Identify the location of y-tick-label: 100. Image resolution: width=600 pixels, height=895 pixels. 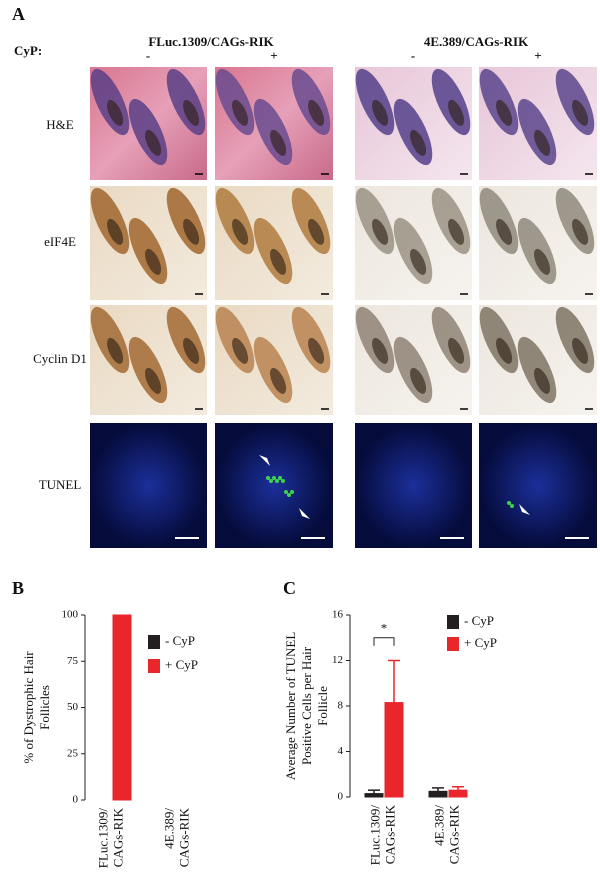
(70, 615).